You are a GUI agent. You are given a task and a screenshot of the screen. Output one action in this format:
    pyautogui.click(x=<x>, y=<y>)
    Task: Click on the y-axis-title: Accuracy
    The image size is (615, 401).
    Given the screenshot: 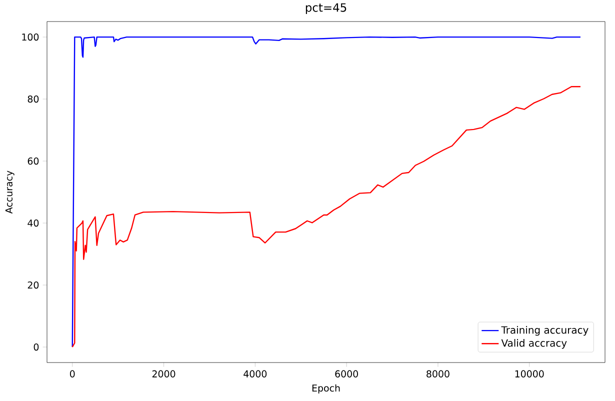 What is the action you would take?
    pyautogui.click(x=9, y=192)
    